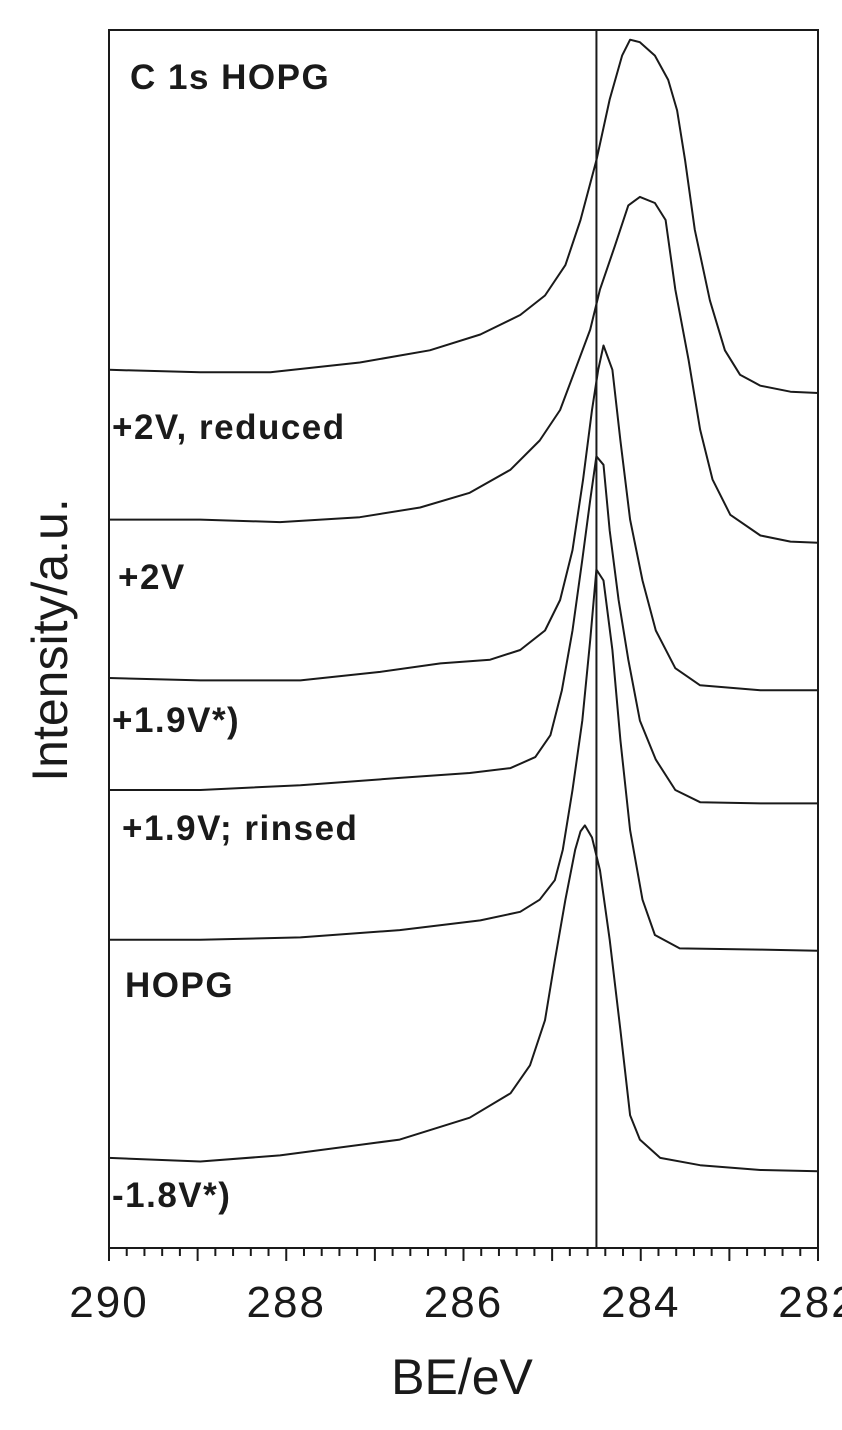  I want to click on series-label: -1.8V*), so click(172, 1195).